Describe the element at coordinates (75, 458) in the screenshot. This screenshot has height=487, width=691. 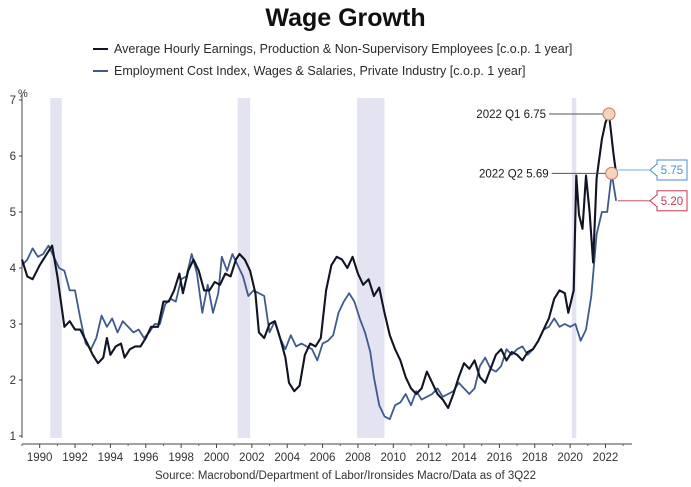
I see `x-tick-label-1992: 1992` at that location.